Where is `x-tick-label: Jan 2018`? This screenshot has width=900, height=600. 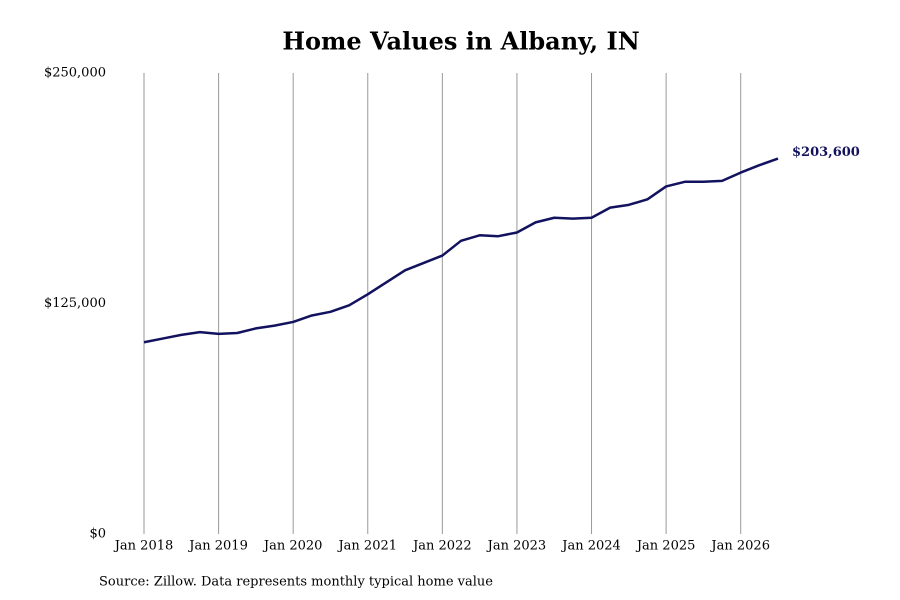
x-tick-label: Jan 2018 is located at coordinates (143, 546).